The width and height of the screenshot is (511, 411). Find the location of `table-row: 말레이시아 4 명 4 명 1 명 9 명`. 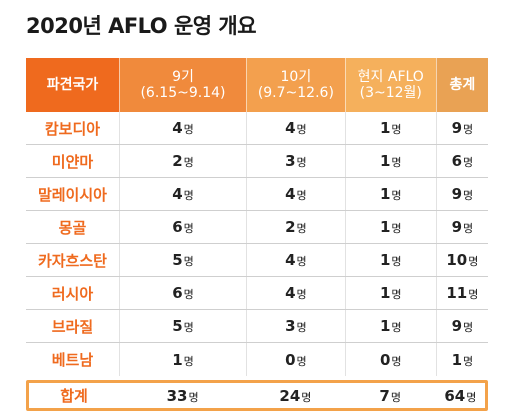

table-row: 말레이시아 4 명 4 명 1 명 9 명 is located at coordinates (257, 194).